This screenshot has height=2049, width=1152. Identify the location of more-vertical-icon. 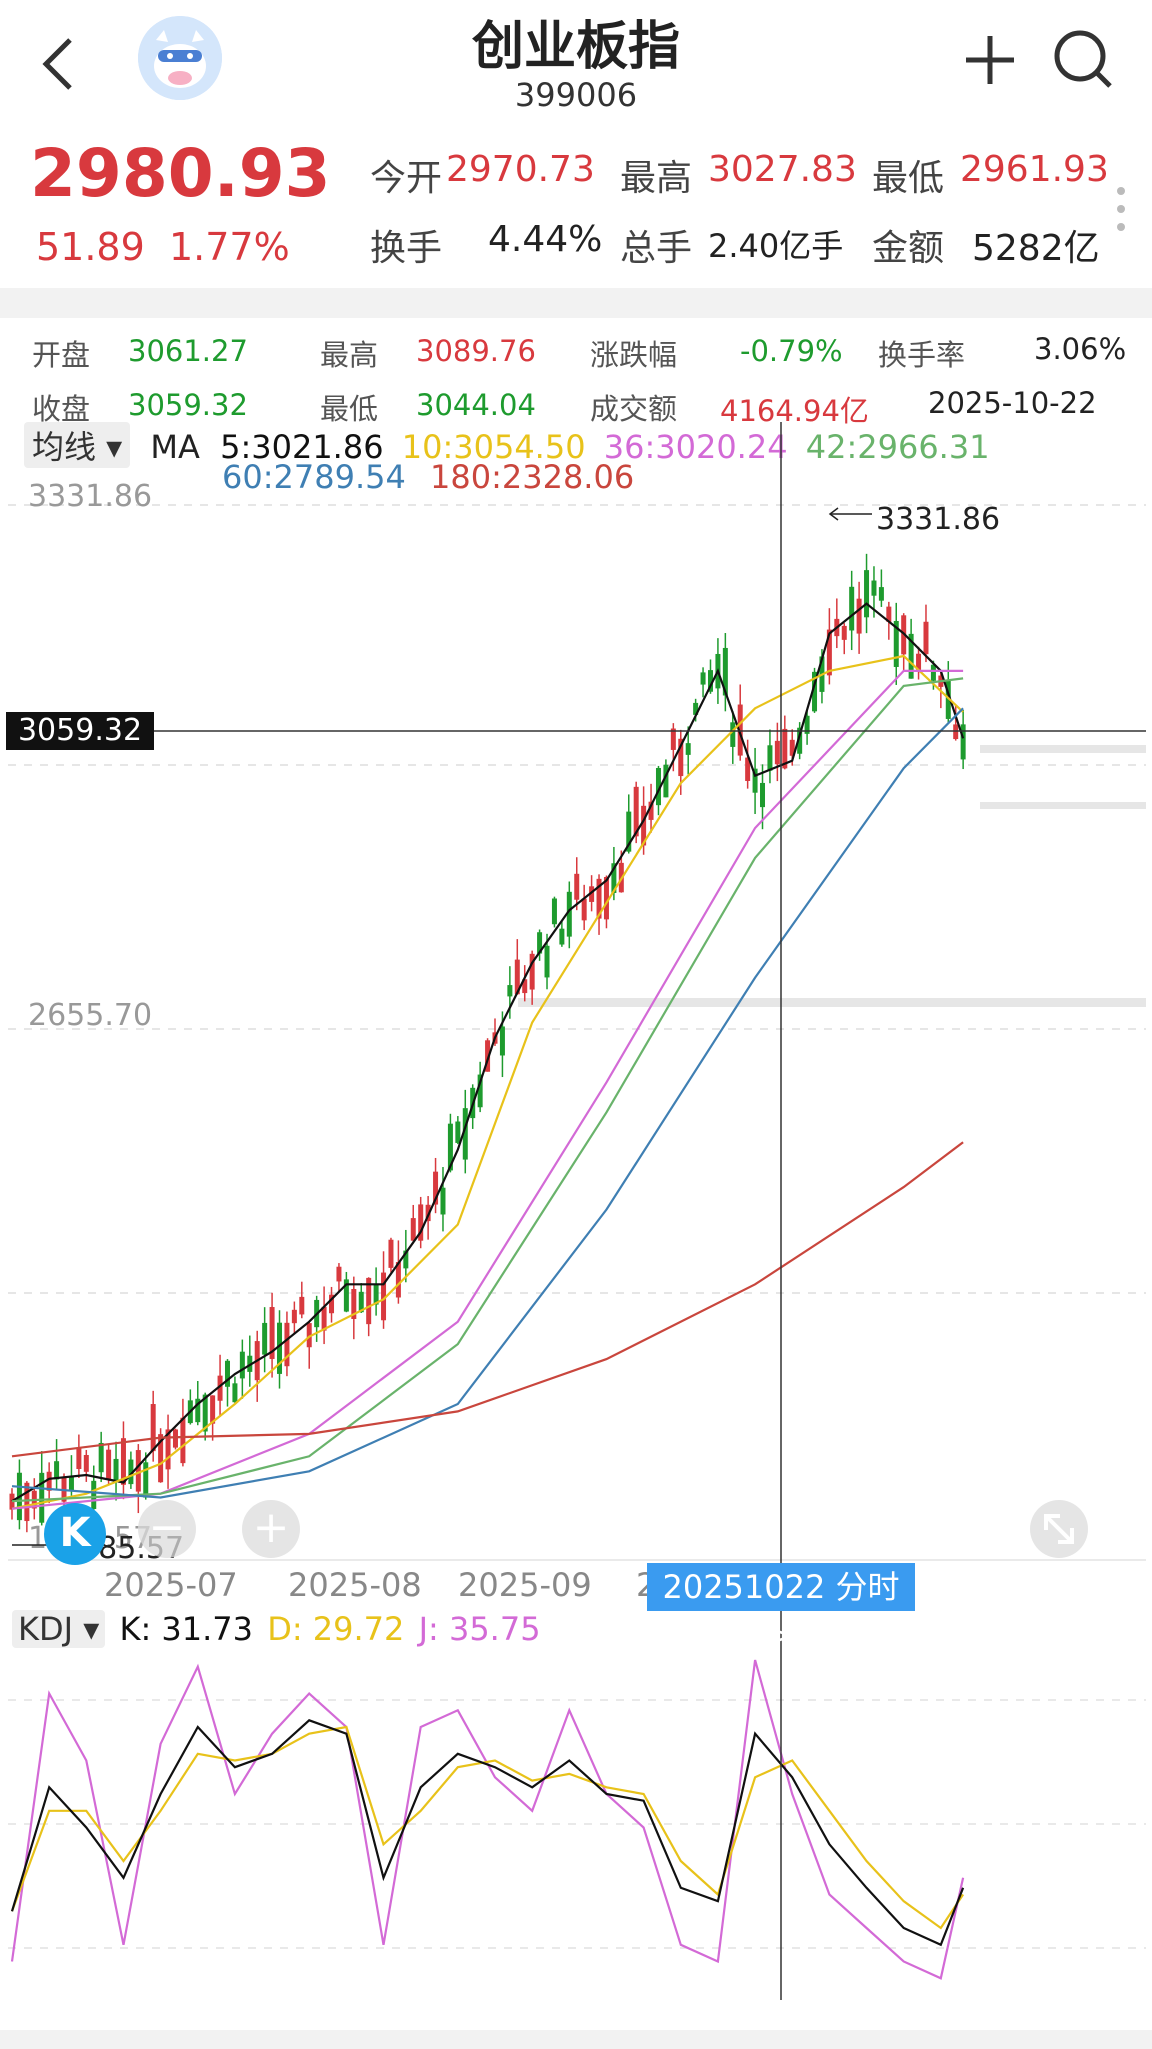
(1121, 209).